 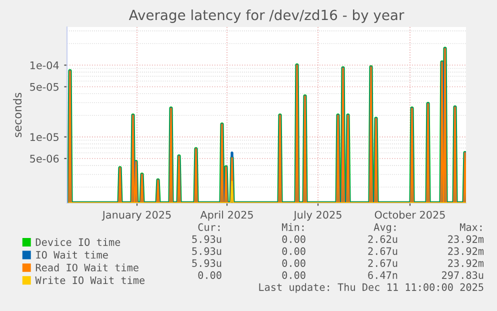 I want to click on chart-title: Average latency for /dev/zd16 - by year, so click(x=266, y=16).